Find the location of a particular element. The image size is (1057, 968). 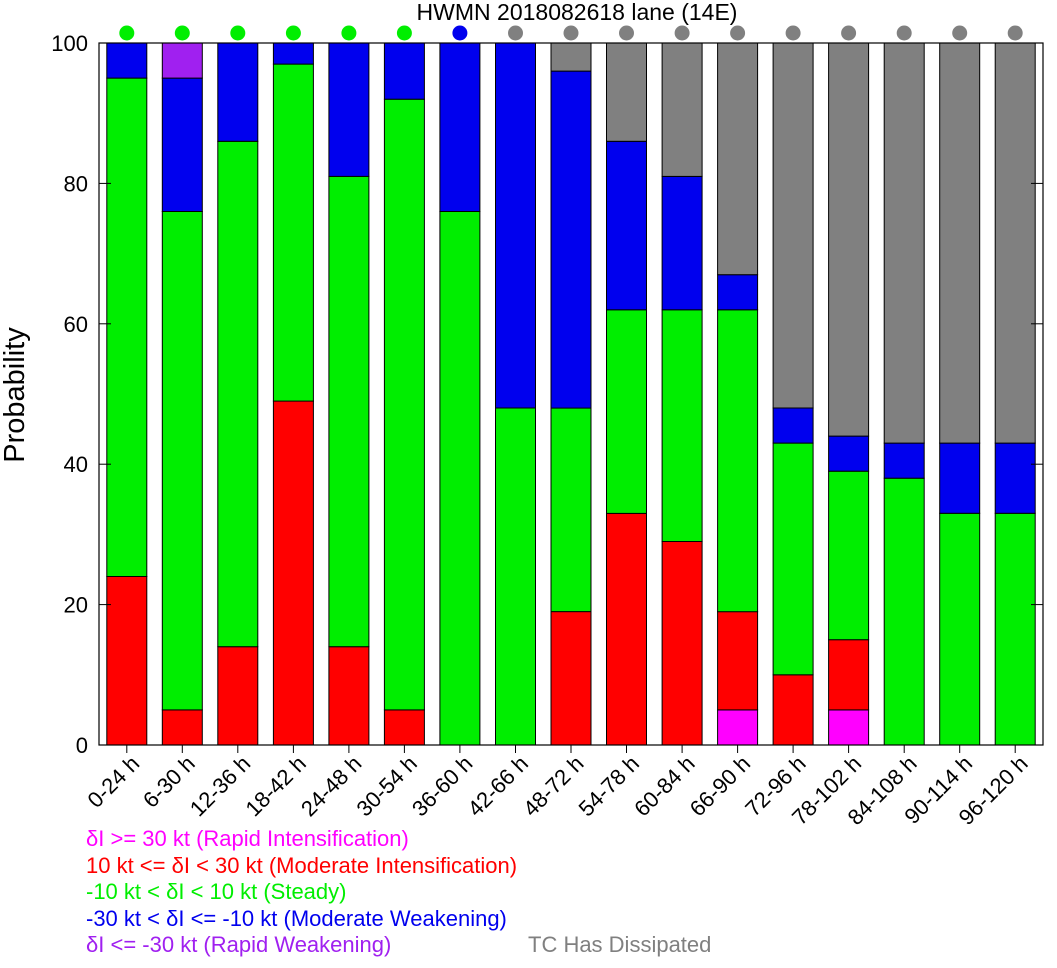

x-tick-label-5: 30-54 h is located at coordinates (386, 786).